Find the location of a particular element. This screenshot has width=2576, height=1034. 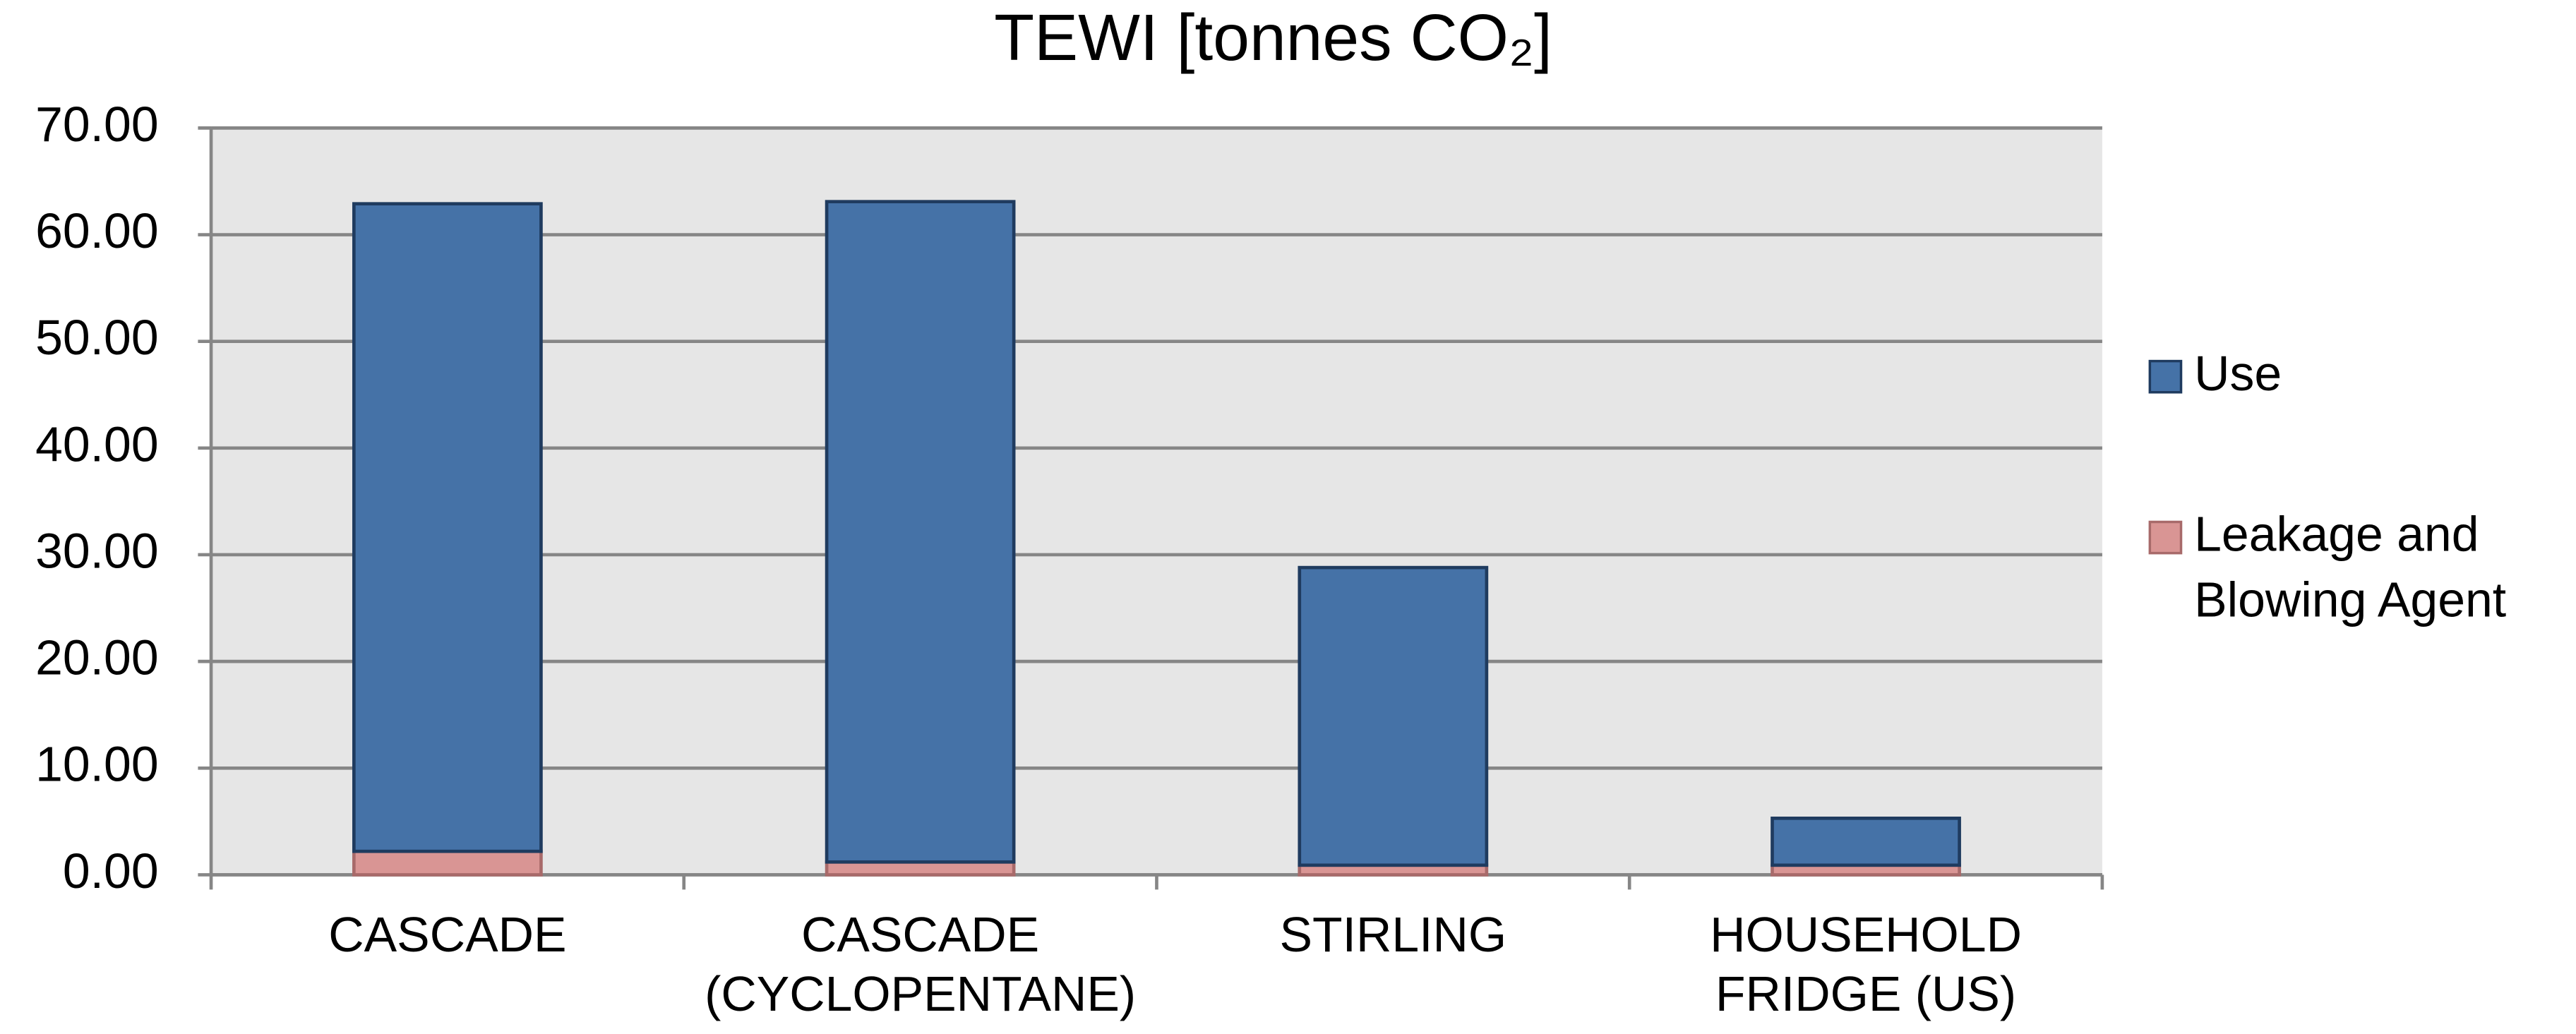

legend-label: Leakage and Blowing Agent is located at coordinates (2350, 567).